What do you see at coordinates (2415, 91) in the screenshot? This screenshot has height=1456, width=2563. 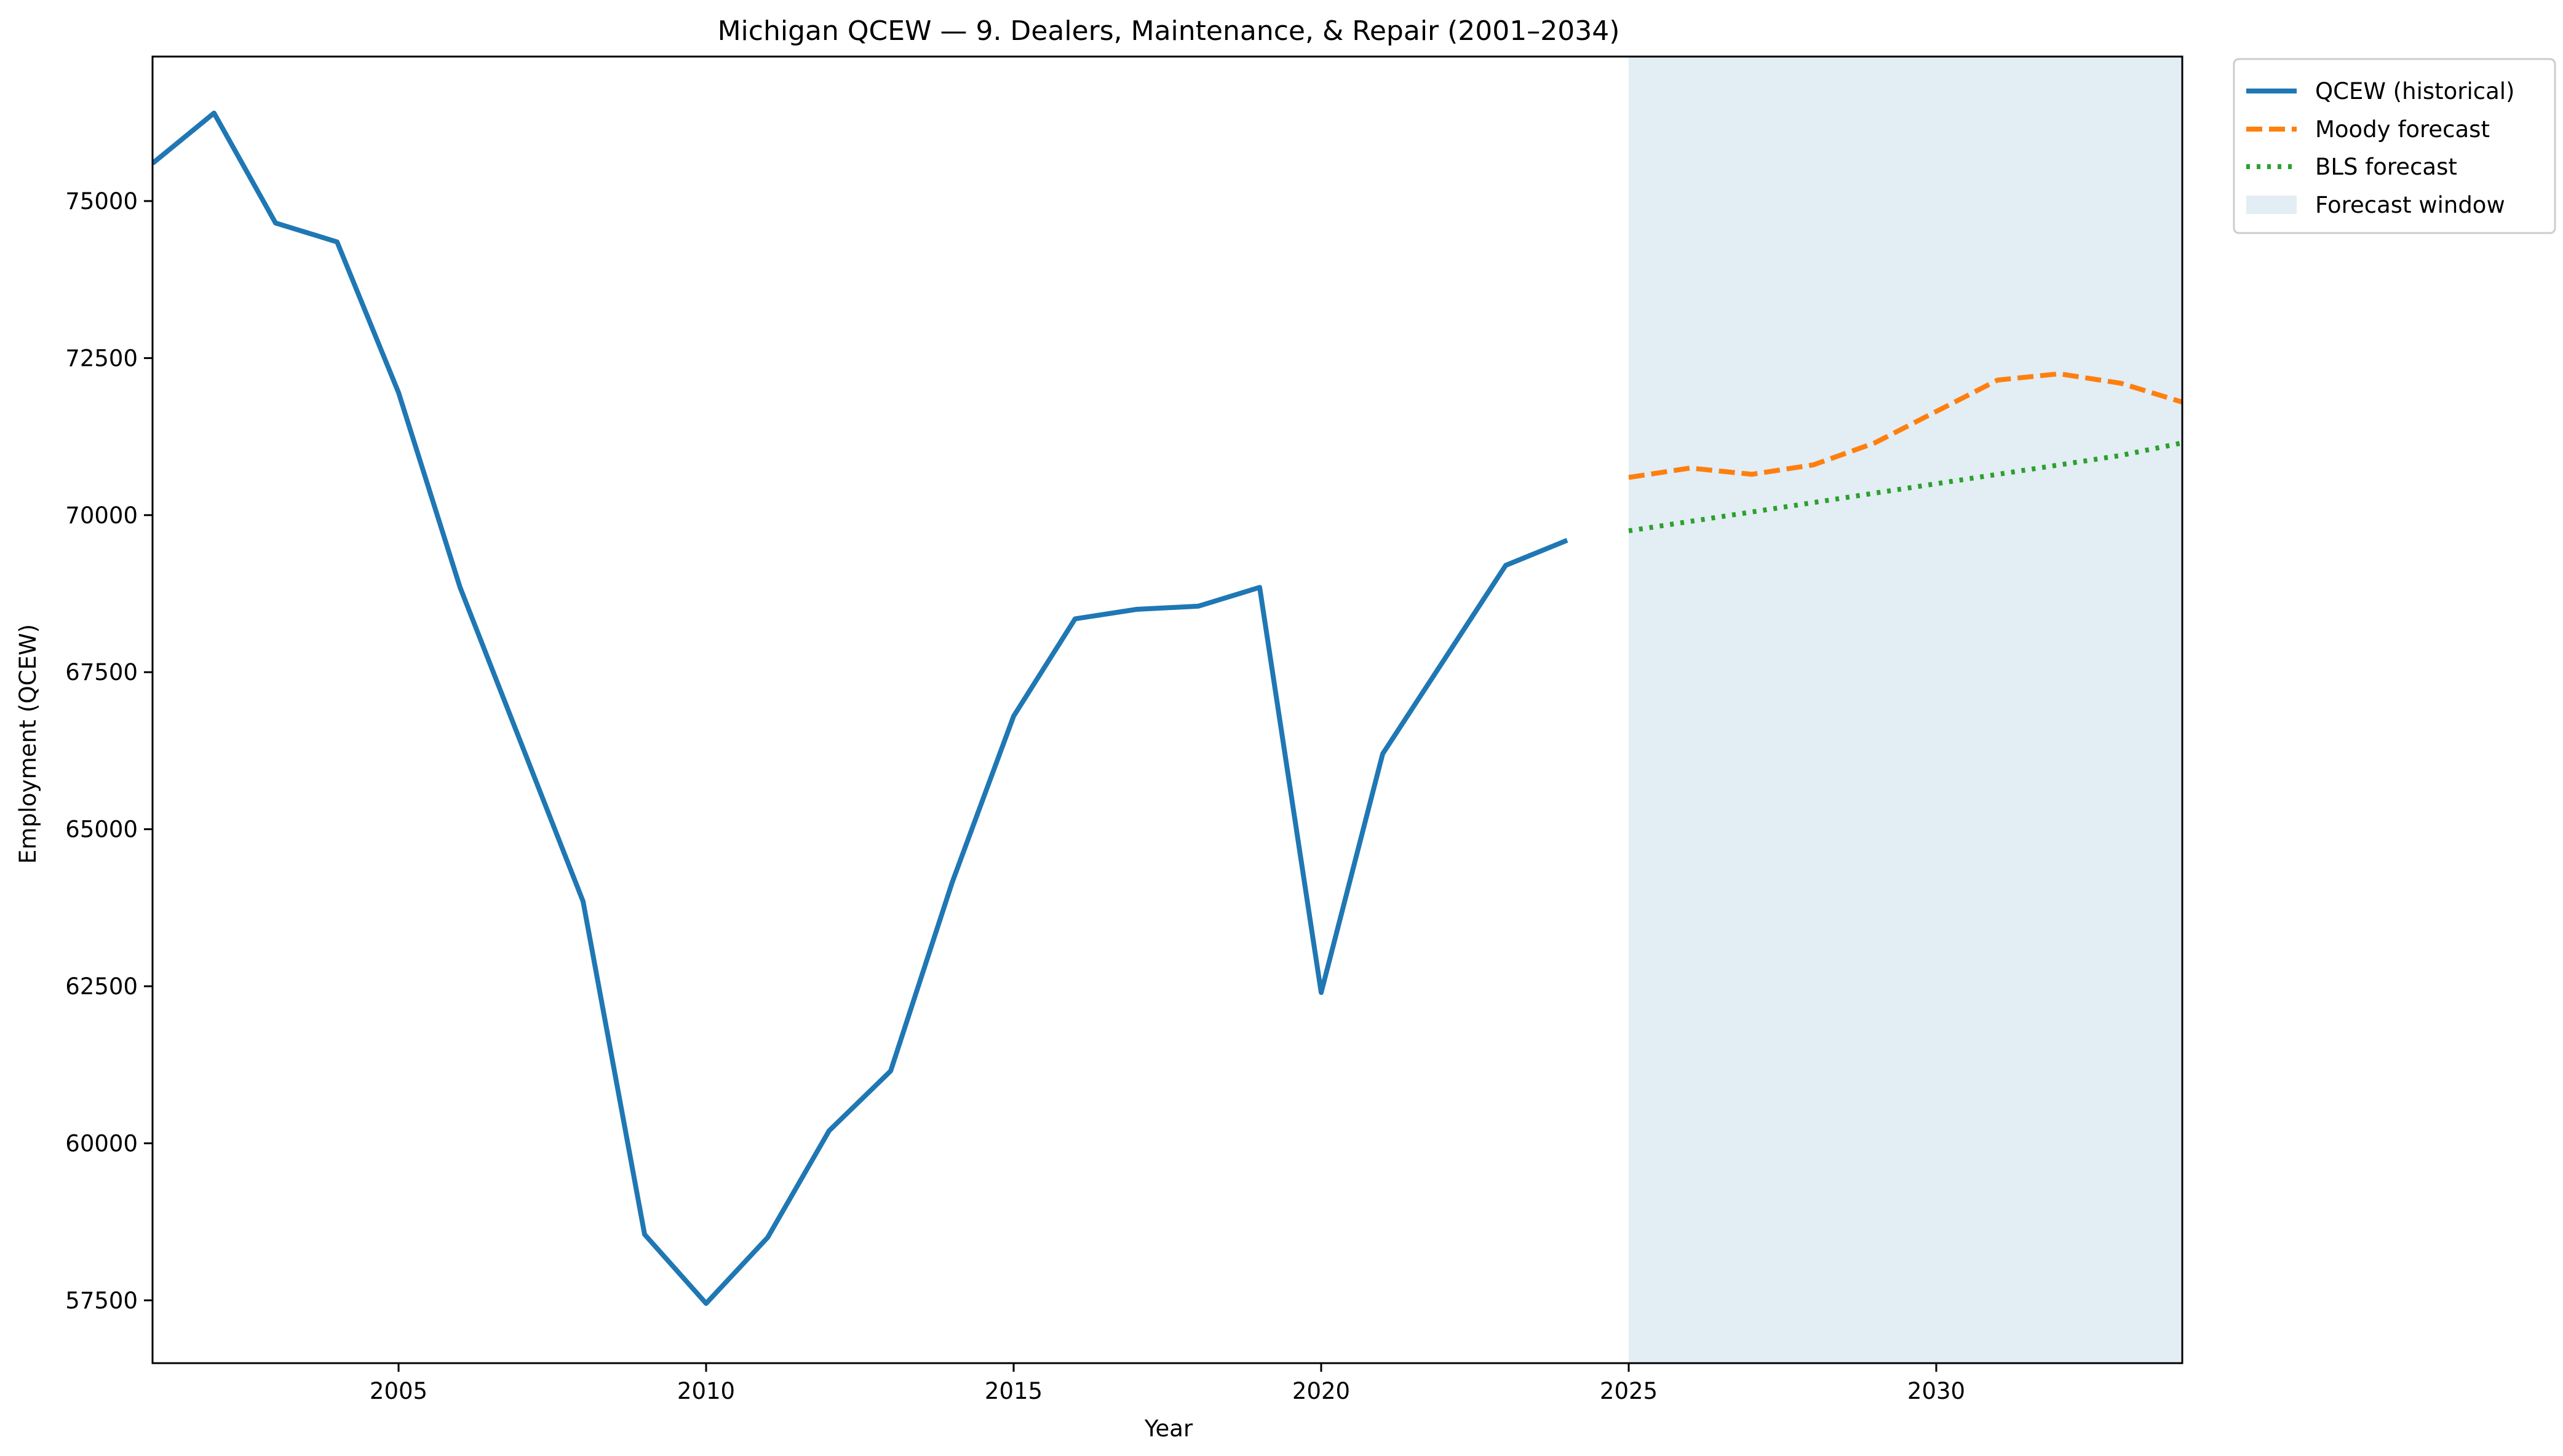 I see `legend-label-1: QCEW (historical)` at bounding box center [2415, 91].